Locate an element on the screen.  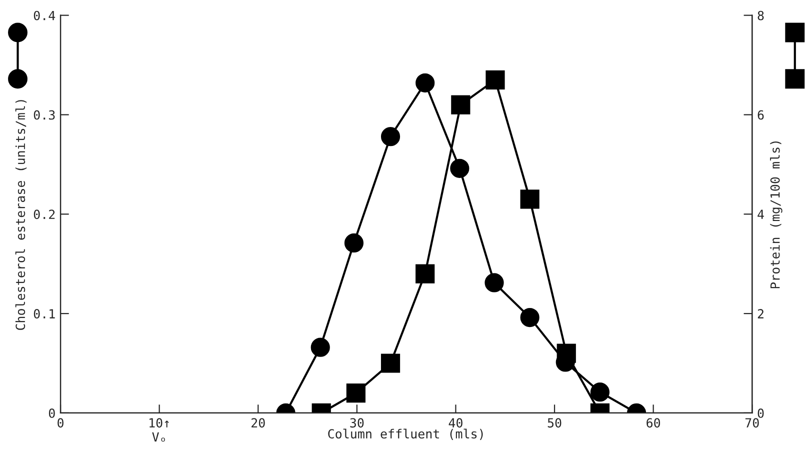
y2-tick-label: 0 is located at coordinates (761, 413).